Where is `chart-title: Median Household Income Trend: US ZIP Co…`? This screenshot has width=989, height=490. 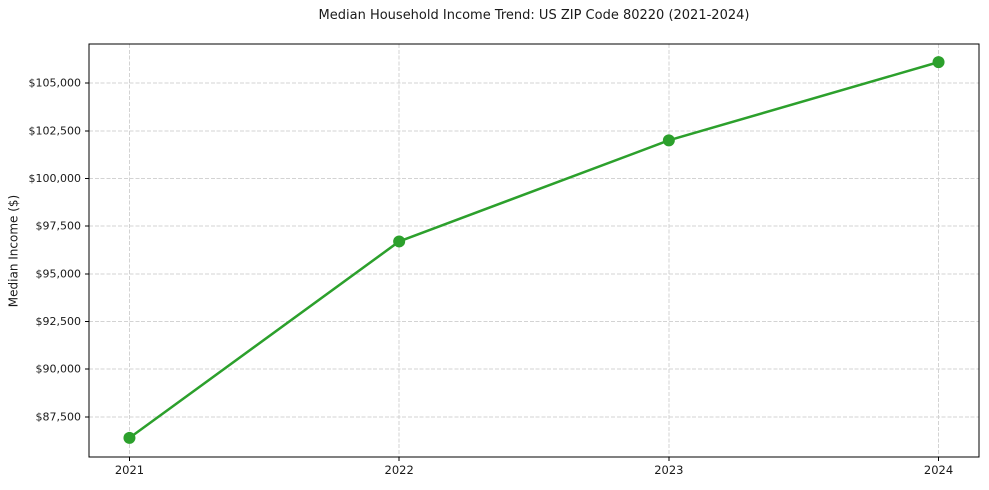
chart-title: Median Household Income Trend: US ZIP Co… is located at coordinates (534, 15).